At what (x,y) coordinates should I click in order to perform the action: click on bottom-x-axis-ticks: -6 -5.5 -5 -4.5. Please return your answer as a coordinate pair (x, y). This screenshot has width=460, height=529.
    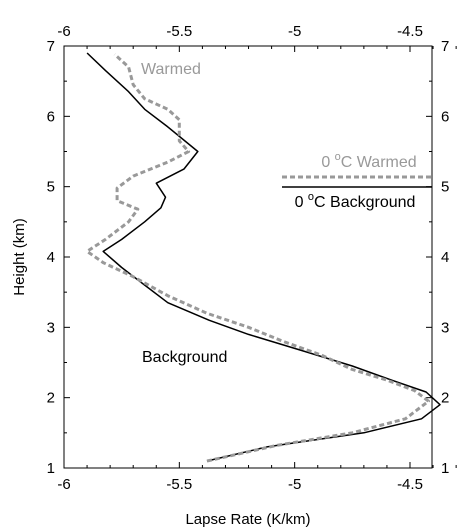
    Looking at the image, I should click on (257, 477).